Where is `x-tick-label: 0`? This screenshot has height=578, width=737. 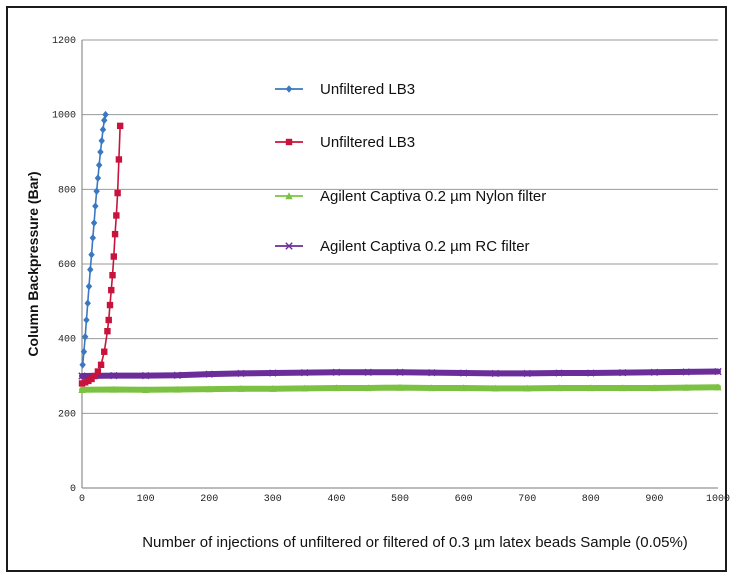
x-tick-label: 0 is located at coordinates (82, 499).